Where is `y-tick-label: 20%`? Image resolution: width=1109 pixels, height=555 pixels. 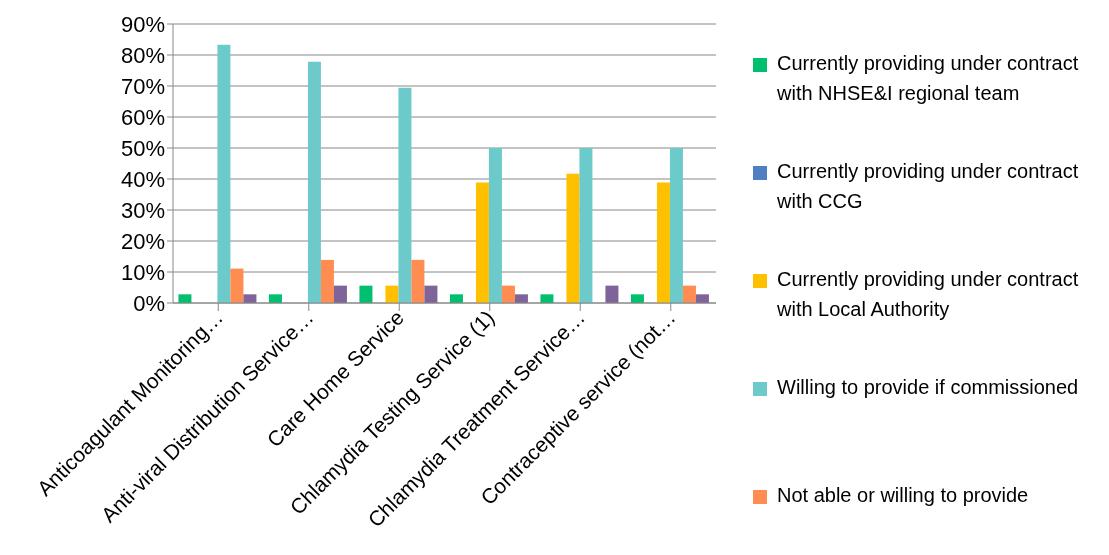
y-tick-label: 20% is located at coordinates (142, 241).